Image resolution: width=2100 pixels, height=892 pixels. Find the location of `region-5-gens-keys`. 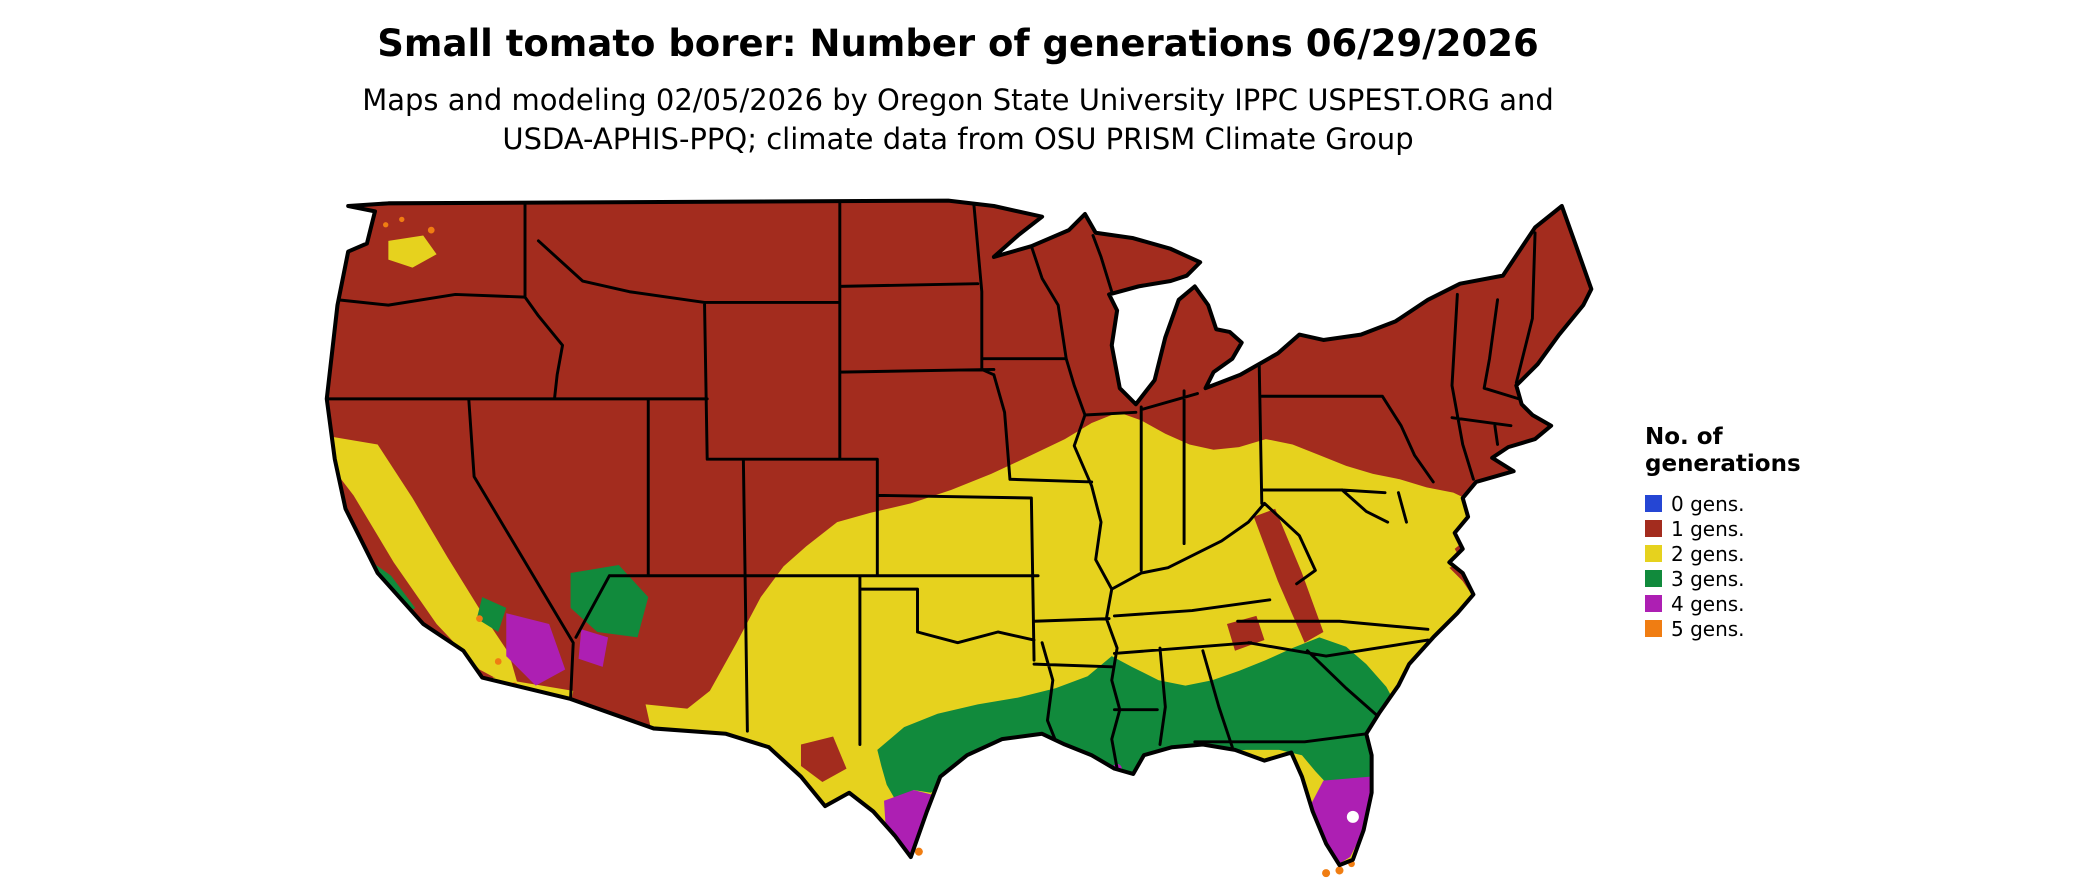

region-5-gens-keys is located at coordinates (1134, 862).